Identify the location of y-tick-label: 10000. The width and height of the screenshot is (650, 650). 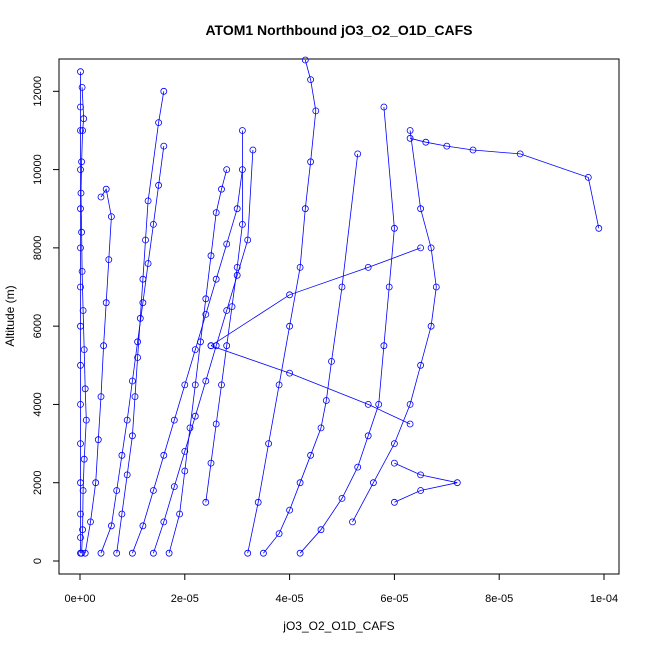
(38, 169).